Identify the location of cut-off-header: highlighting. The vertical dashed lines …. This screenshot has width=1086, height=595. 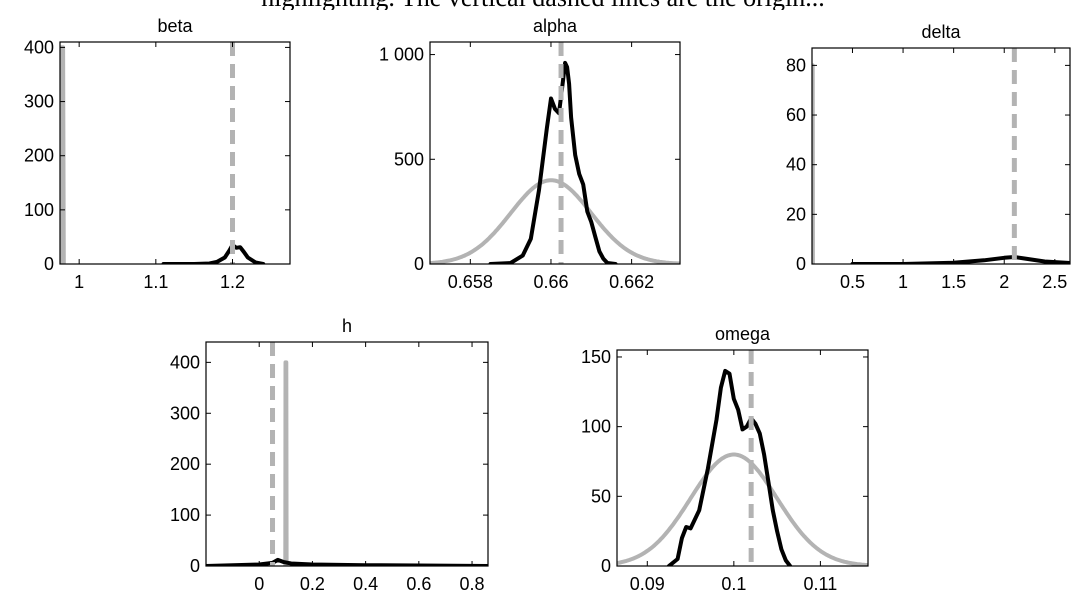
(543, 5).